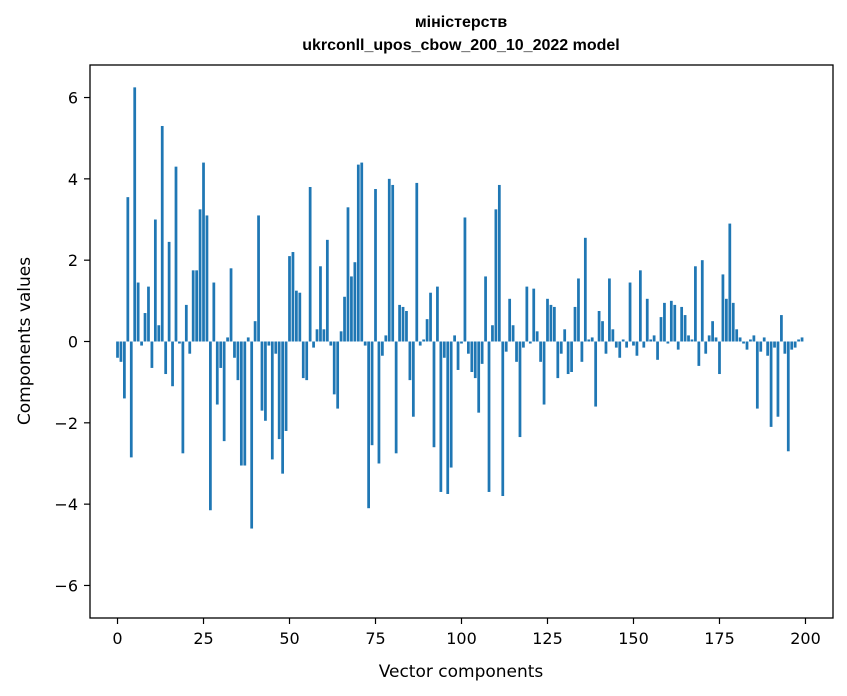 Image resolution: width=847 pixels, height=696 pixels. I want to click on x-axis-ticks: 0 25 50 75 100 125 150 175 200, so click(466, 633).